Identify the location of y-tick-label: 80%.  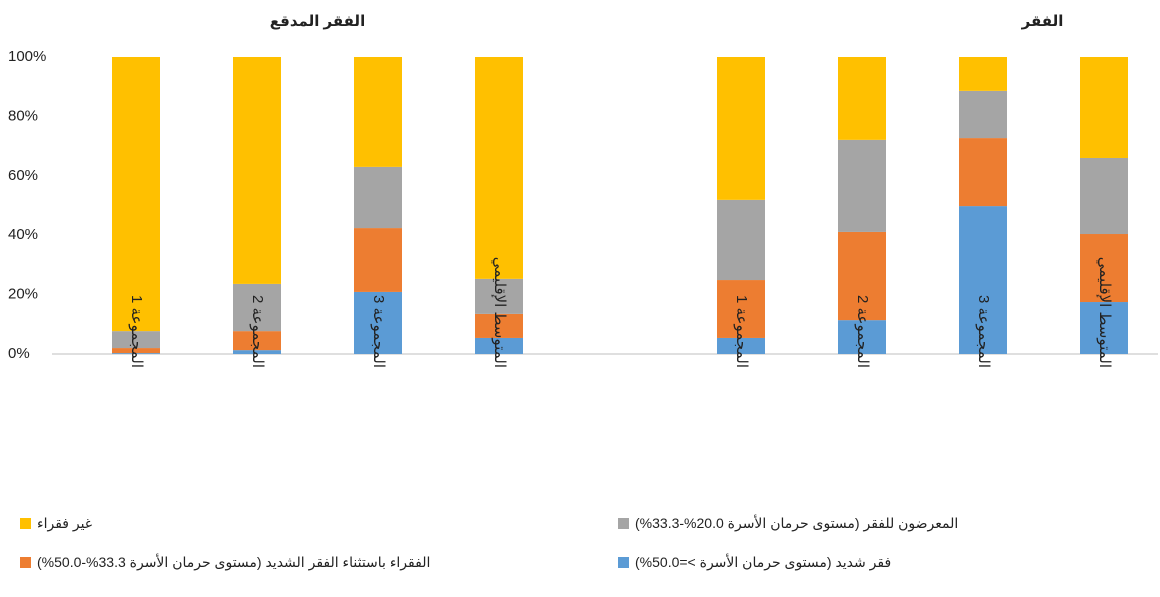
(23, 115).